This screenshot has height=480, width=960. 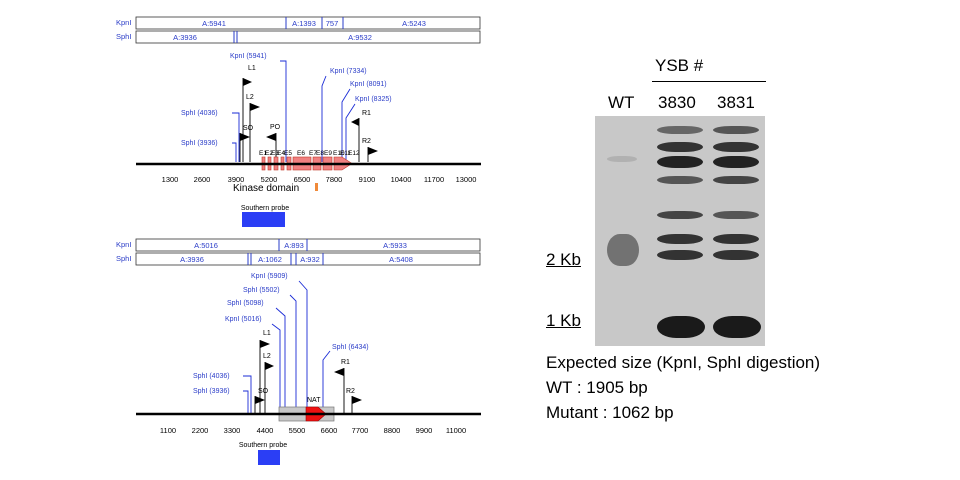 I want to click on lane-label-wt: WT, so click(x=621, y=102).